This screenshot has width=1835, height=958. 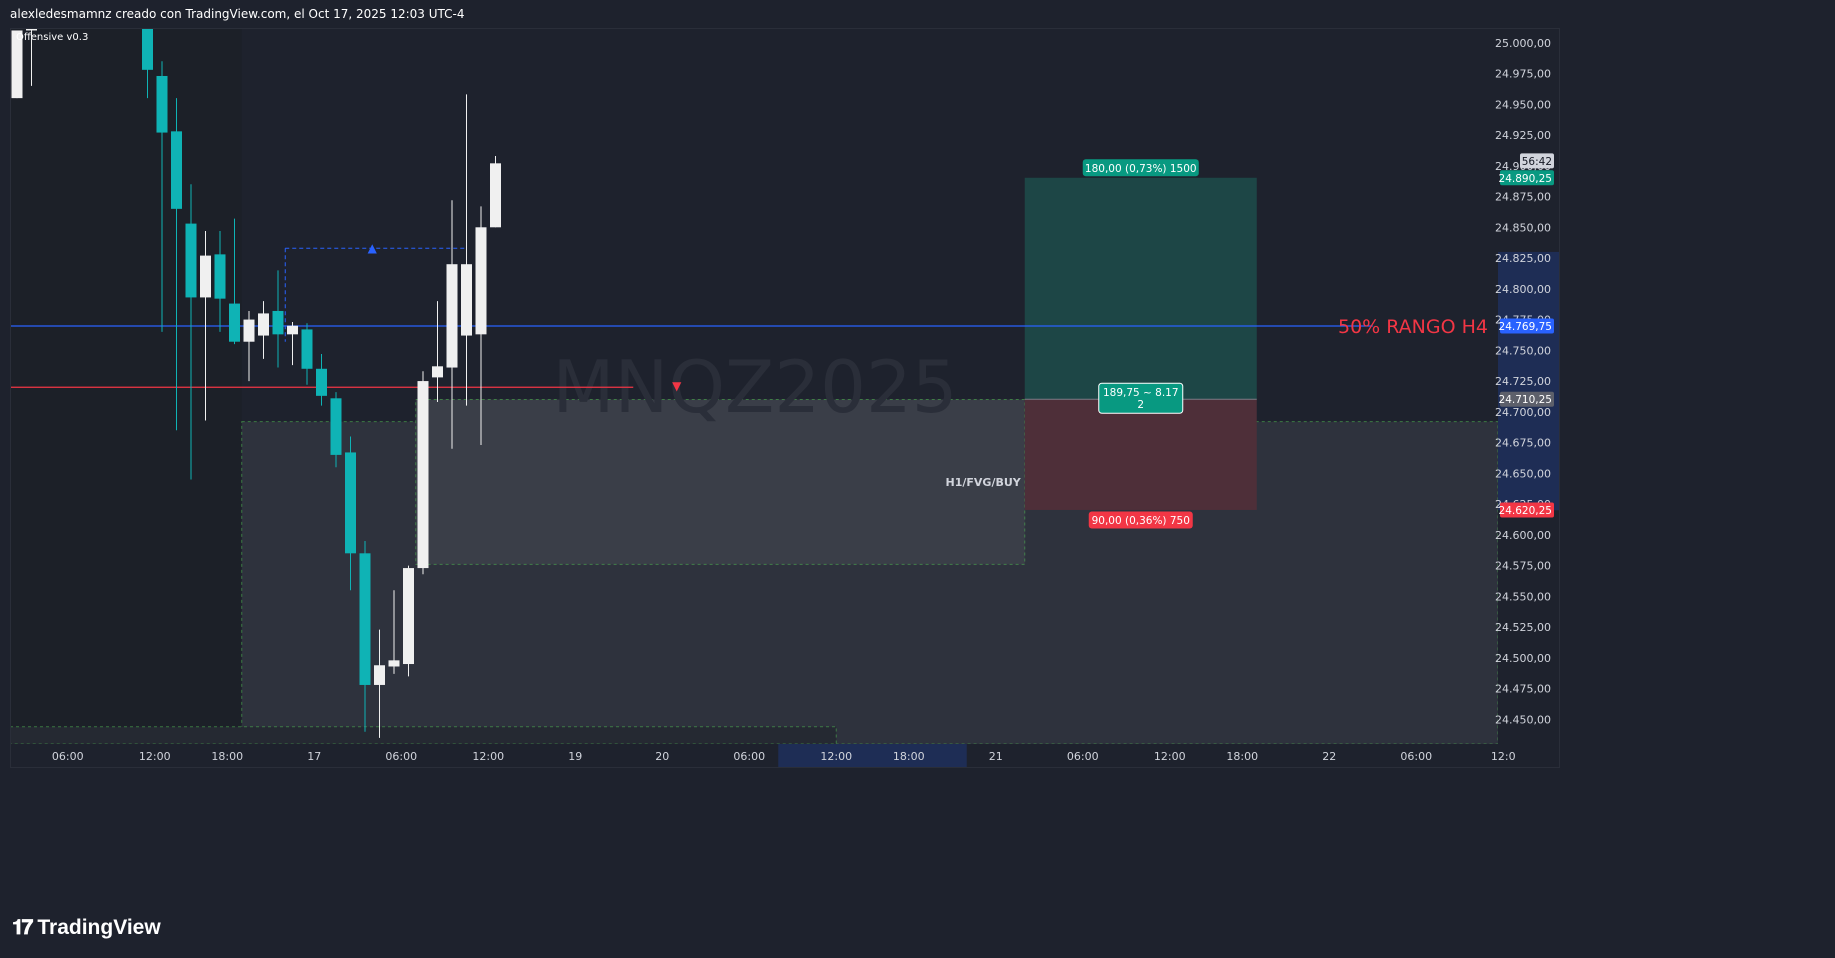 I want to click on stop-label-text: 90,00 (0,36%) 750, so click(x=1141, y=521).